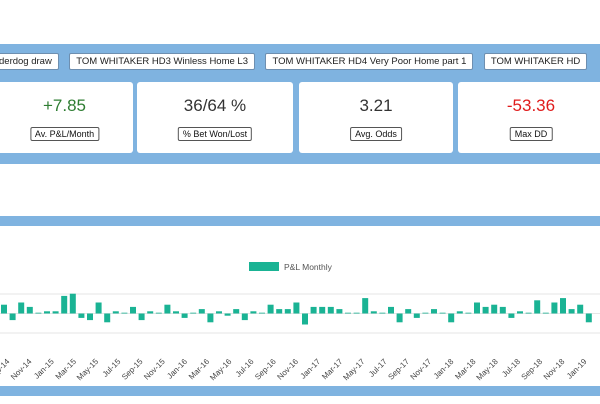 The image size is (600, 404). I want to click on bet-won-lost-value: 36/64 %, so click(215, 105).